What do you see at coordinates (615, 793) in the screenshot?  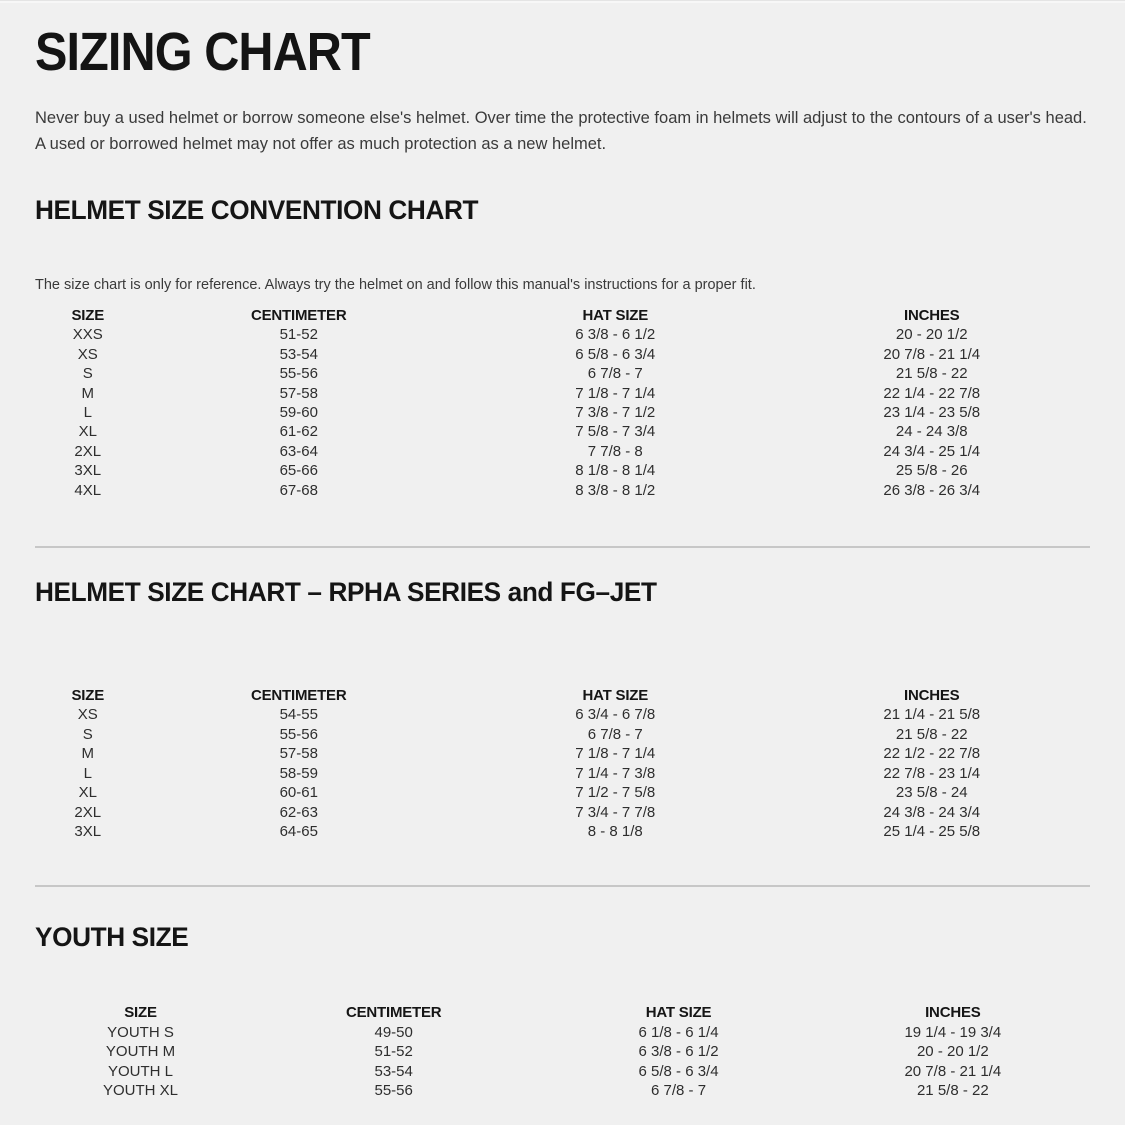 I see `table-cell: 7 1/2 - 7 5/8` at bounding box center [615, 793].